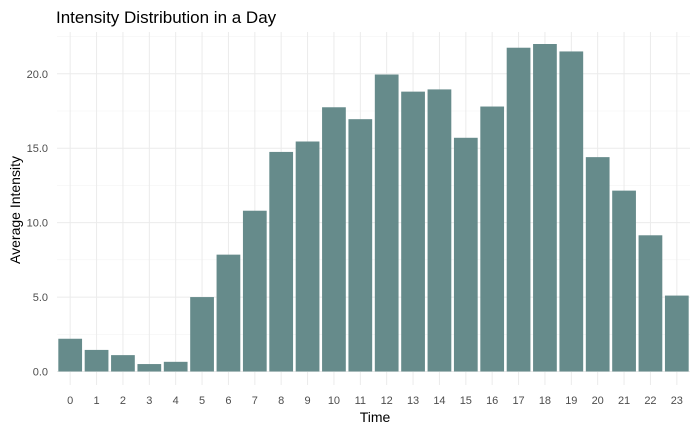  I want to click on x-tick-label: 20, so click(598, 401).